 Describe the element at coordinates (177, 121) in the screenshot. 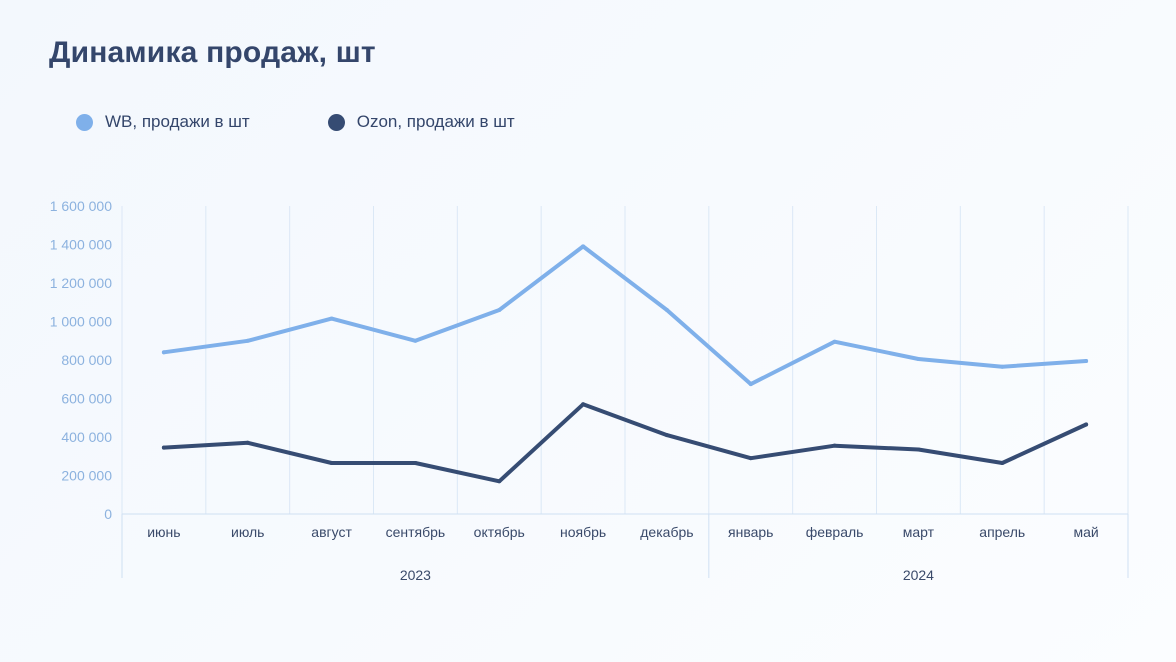

I see `legend-label-wb: WB, продажи в шт` at that location.